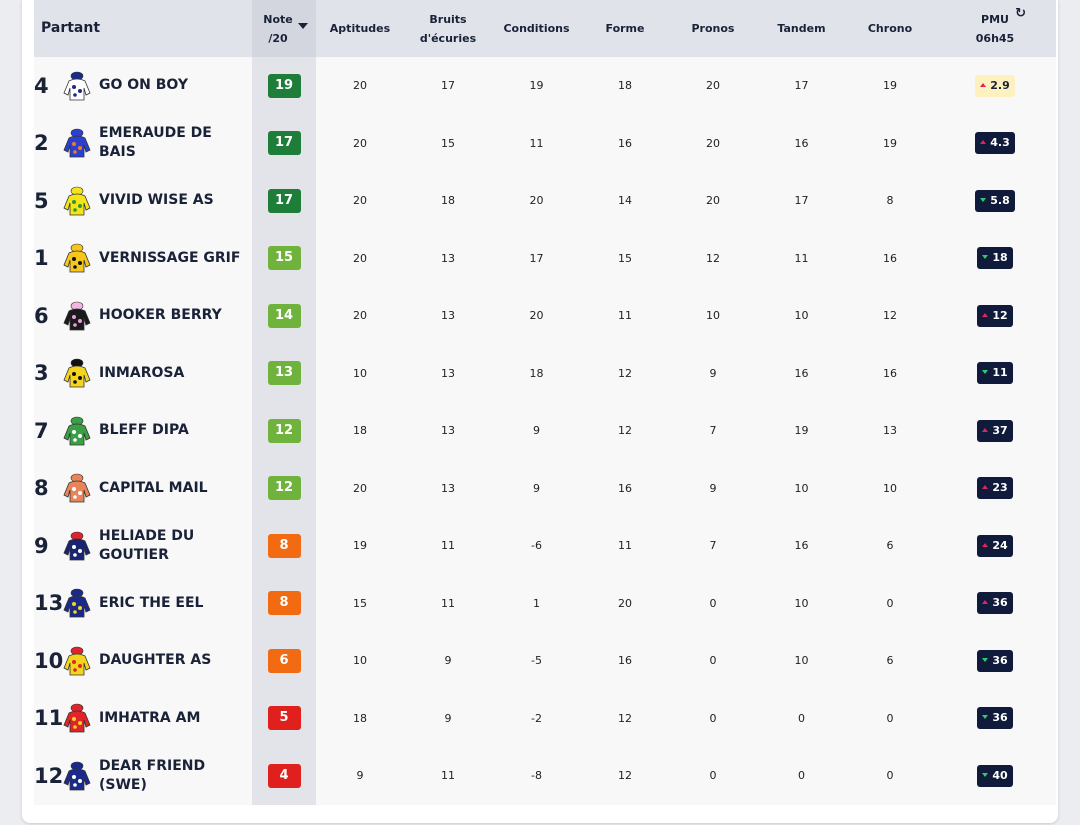 This screenshot has height=825, width=1080. Describe the element at coordinates (41, 85) in the screenshot. I see `runner-number: 4` at that location.